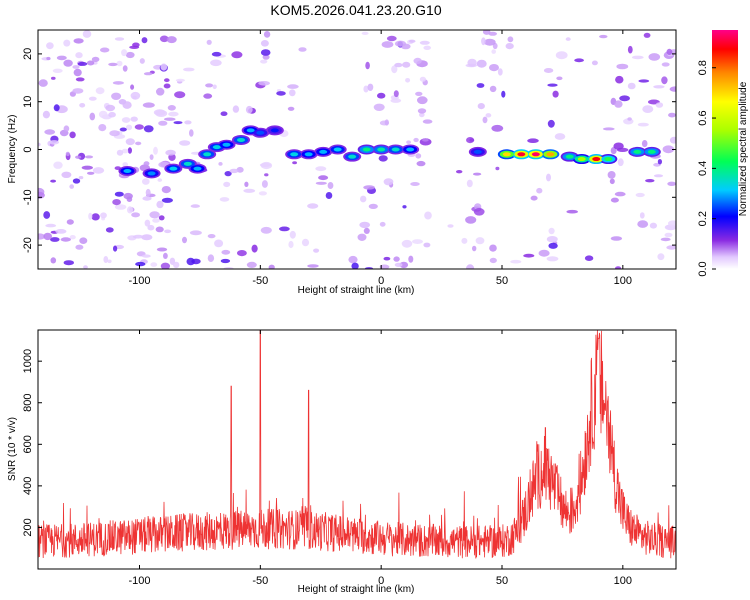 Image resolution: width=750 pixels, height=600 pixels. What do you see at coordinates (28, 486) in the screenshot?
I see `y-tick-label: 400` at bounding box center [28, 486].